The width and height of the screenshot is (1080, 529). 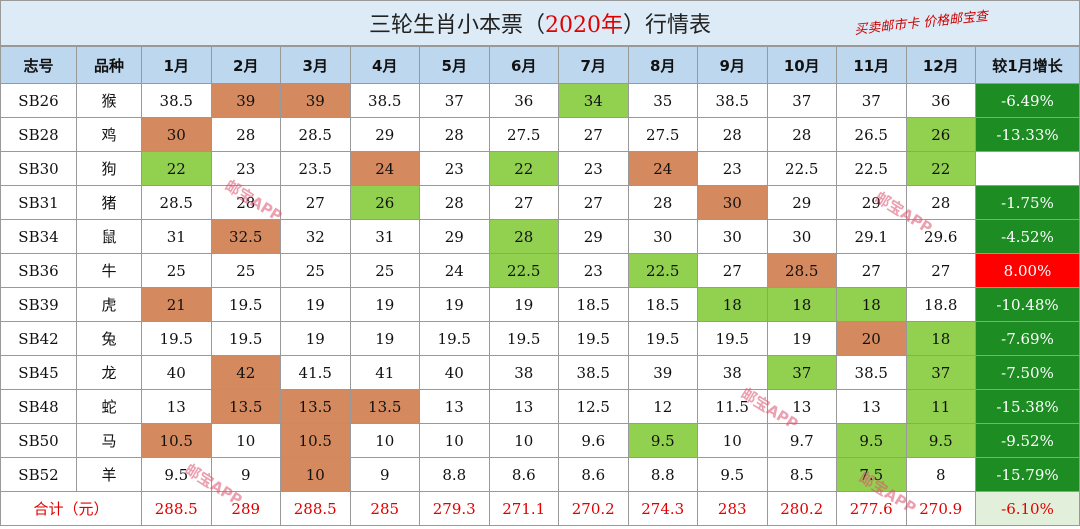 What do you see at coordinates (540, 23) in the screenshot?
I see `title: 三轮生肖小本票（ 2020年 ）行情表` at bounding box center [540, 23].